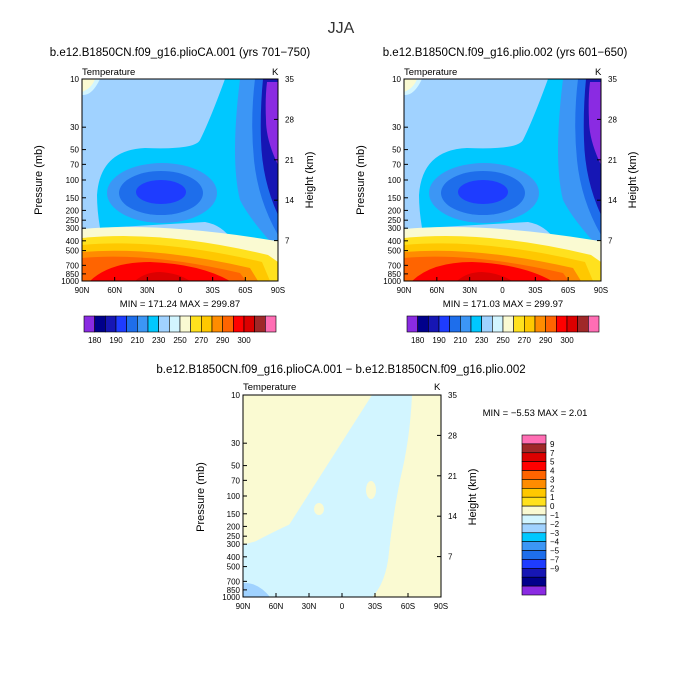 This screenshot has height=686, width=683. Describe the element at coordinates (612, 79) in the screenshot. I see `height-tick-label: 35` at that location.